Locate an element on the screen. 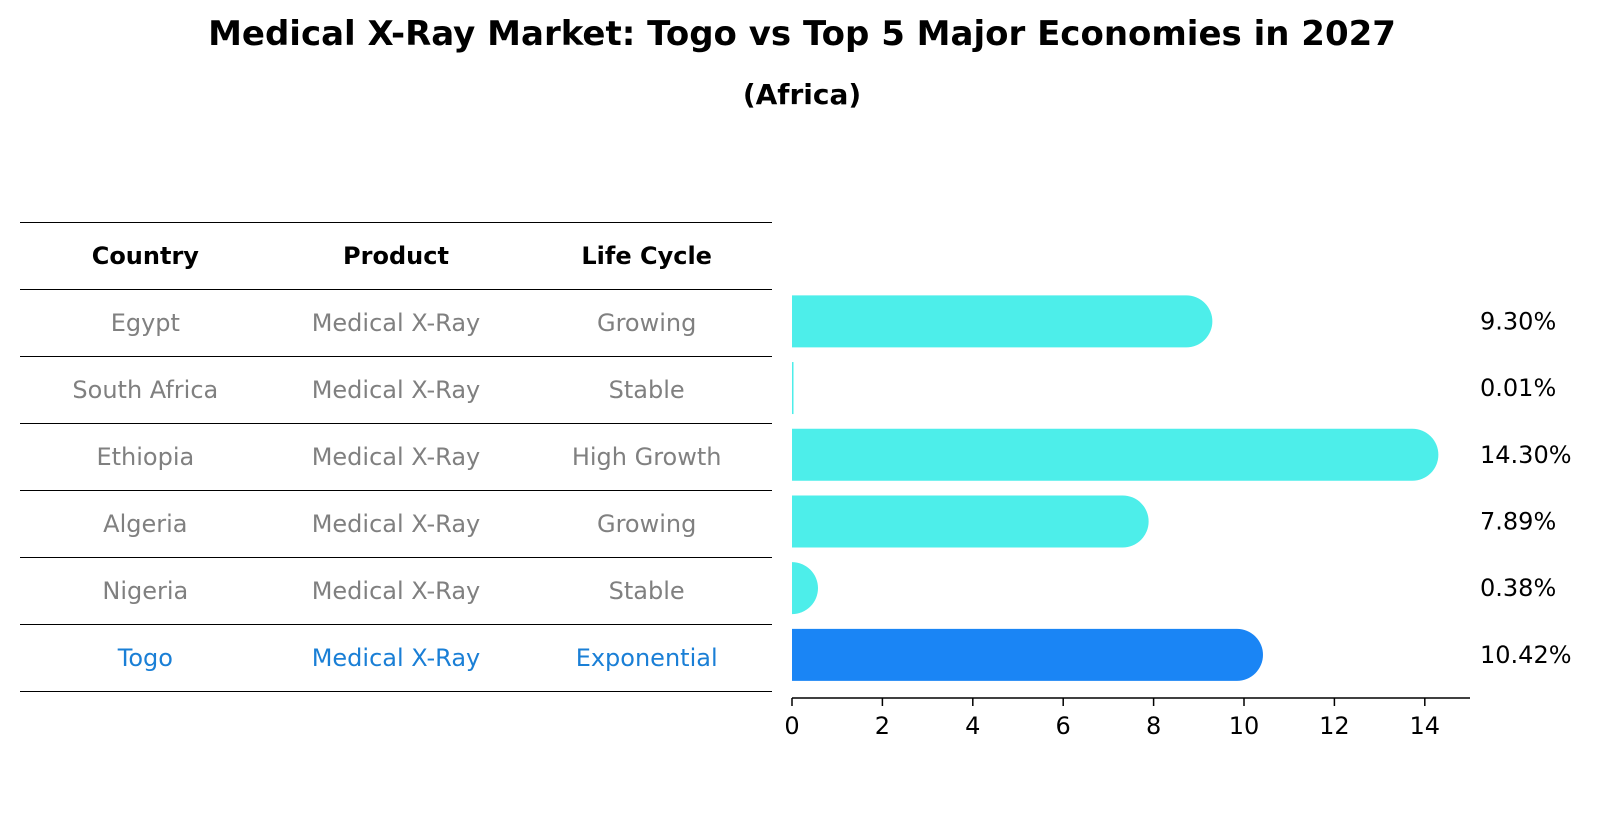 This screenshot has width=1604, height=823. x-tick-label-8: 8 is located at coordinates (1153, 726).